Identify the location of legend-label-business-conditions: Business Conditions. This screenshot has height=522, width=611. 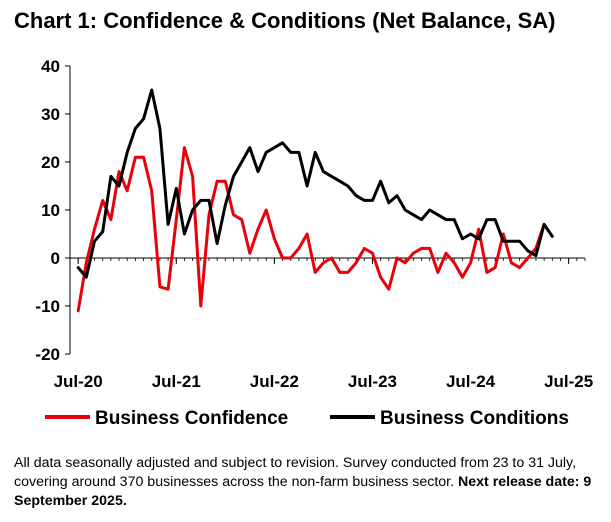
(474, 418).